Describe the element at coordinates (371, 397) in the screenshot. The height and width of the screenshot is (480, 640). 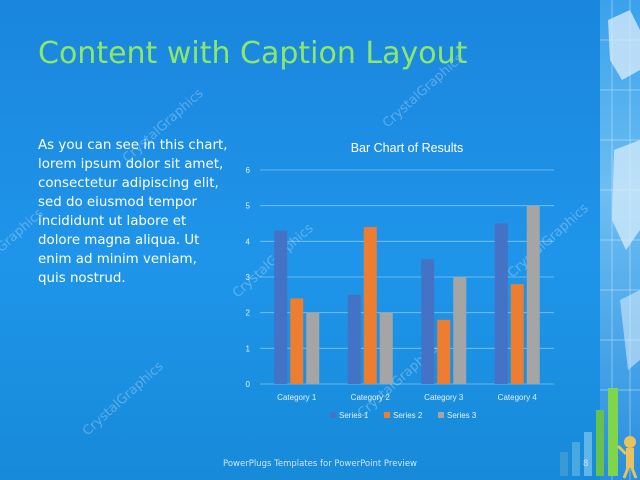
I see `x-tick-label: Category 2` at that location.